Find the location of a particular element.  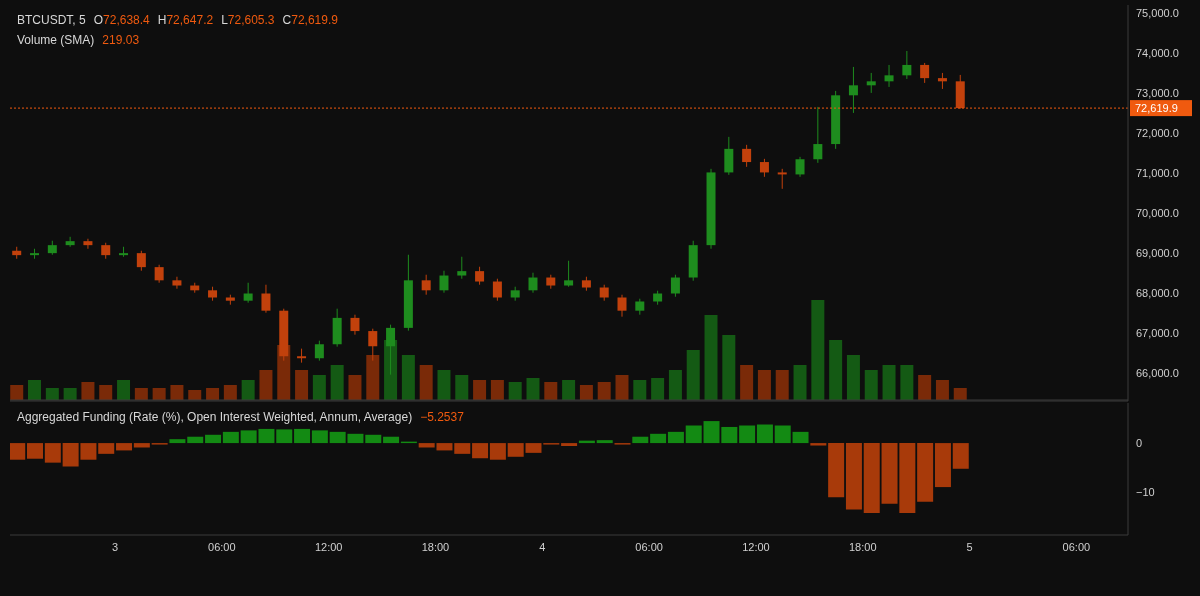

y-tick-label: 0 is located at coordinates (1139, 442).